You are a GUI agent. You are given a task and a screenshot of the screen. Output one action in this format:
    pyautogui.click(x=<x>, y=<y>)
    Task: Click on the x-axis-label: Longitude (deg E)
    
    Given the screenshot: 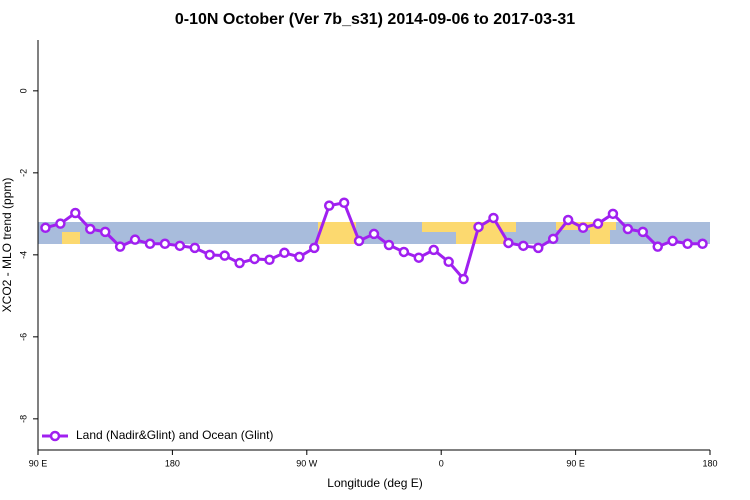 What is the action you would take?
    pyautogui.click(x=374, y=483)
    